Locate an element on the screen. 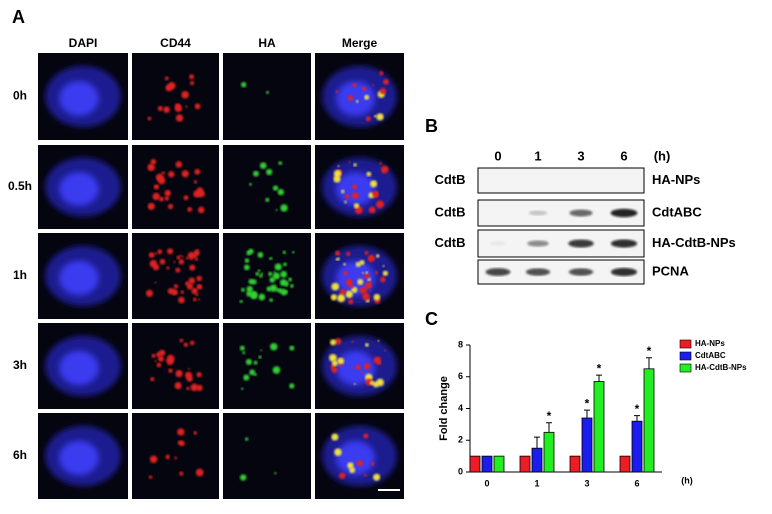  row-label: 6h is located at coordinates (20, 455).